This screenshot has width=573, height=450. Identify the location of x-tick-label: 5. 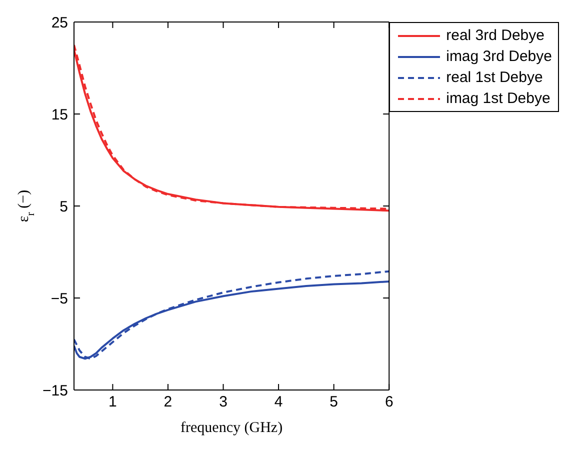
(334, 402).